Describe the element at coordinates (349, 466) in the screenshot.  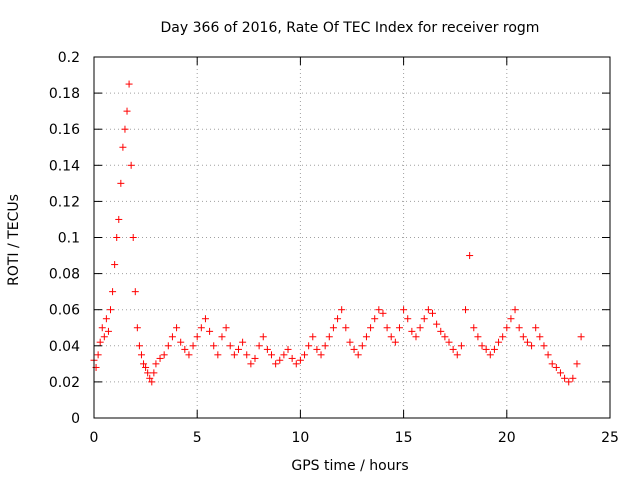
I see `x-axis-label: GPS time / hours` at that location.